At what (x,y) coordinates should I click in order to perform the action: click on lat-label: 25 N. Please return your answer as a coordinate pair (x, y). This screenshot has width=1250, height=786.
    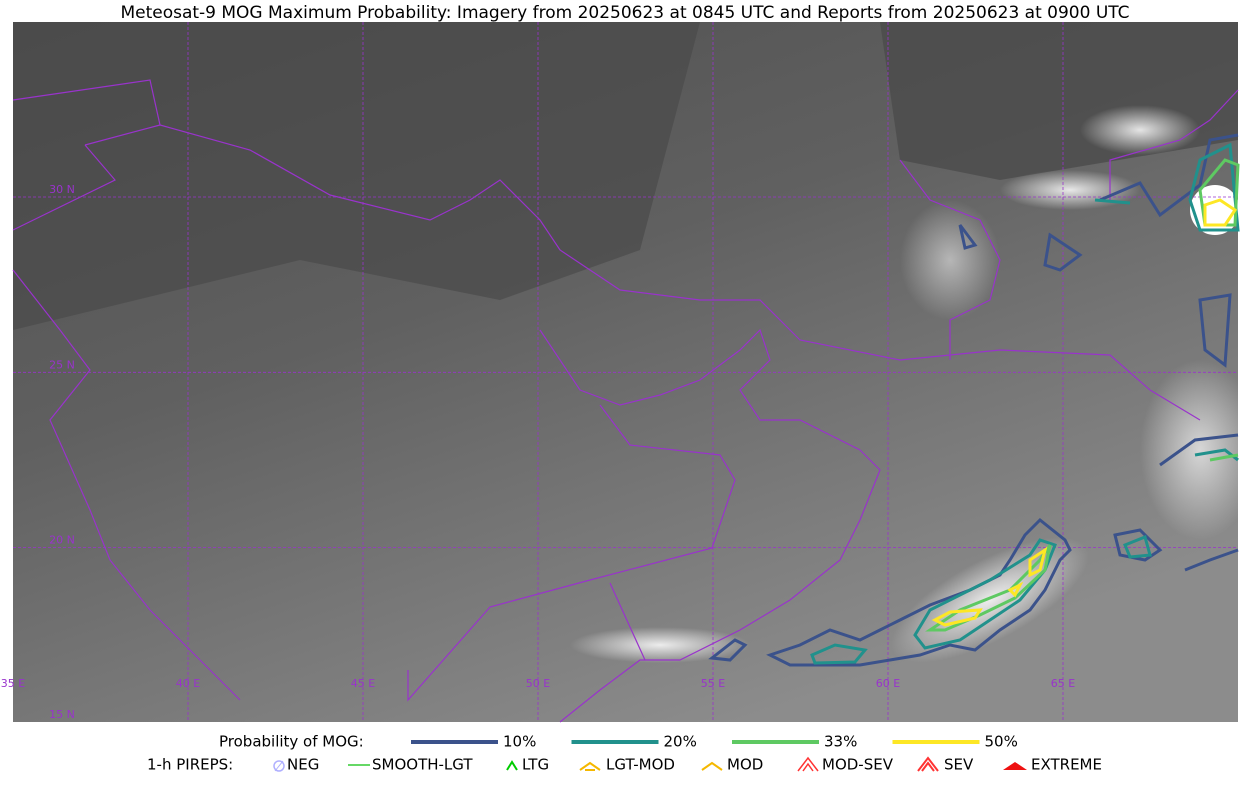
    Looking at the image, I should click on (62, 364).